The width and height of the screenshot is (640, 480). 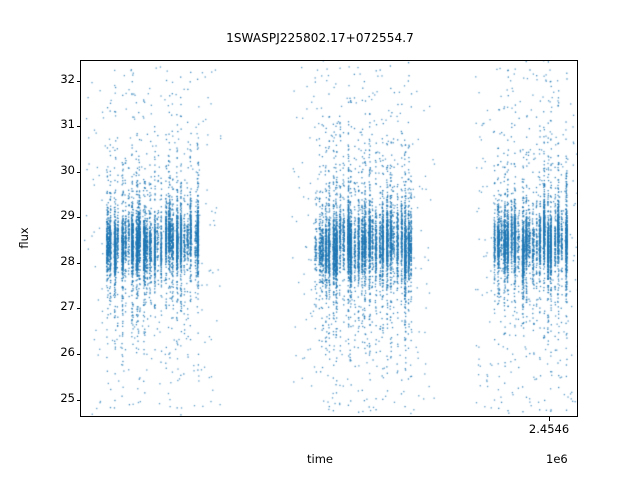 I want to click on y-axis-label: flux, so click(x=24, y=238).